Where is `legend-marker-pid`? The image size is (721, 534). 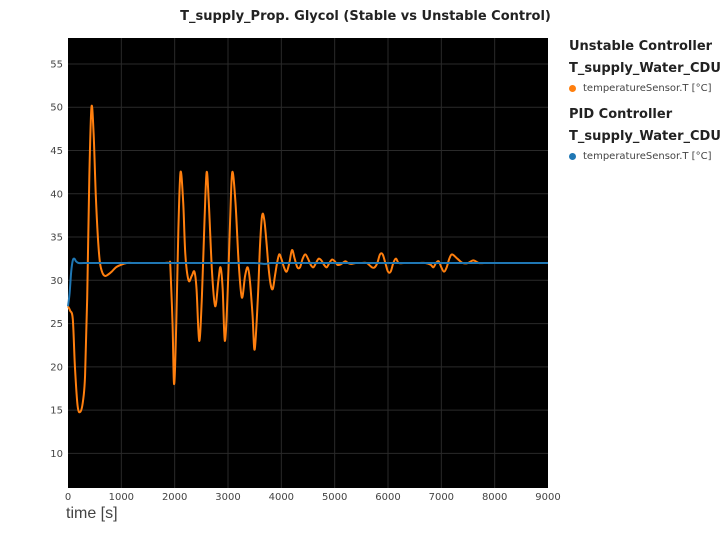
legend-marker-pid is located at coordinates (572, 156).